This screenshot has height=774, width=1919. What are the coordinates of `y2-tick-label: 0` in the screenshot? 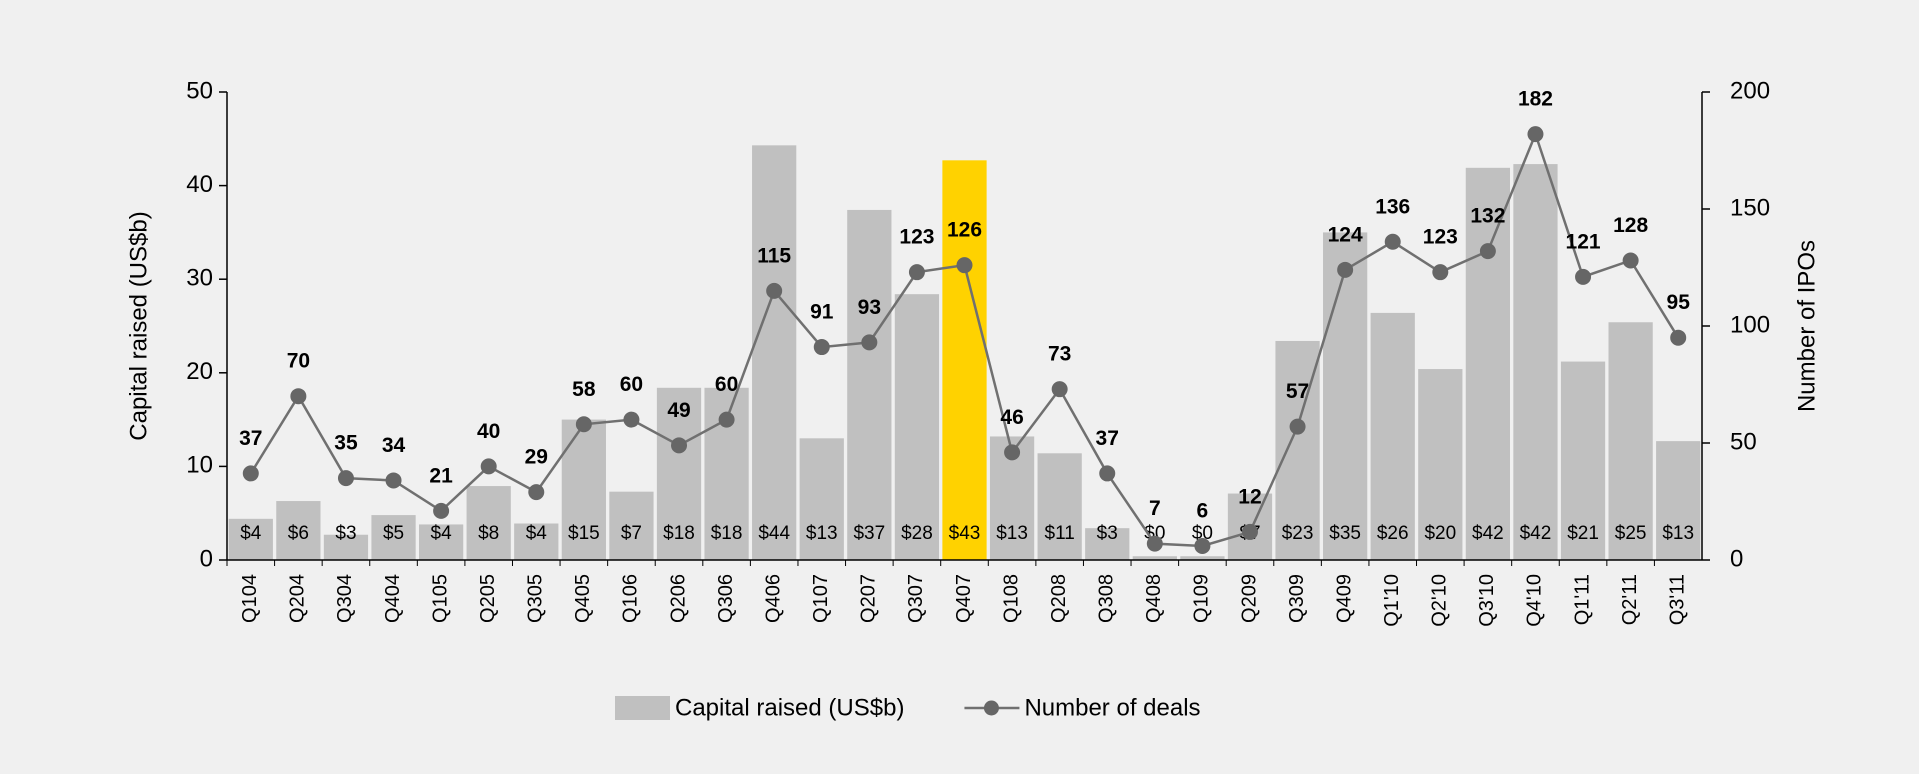 It's located at (1736, 558).